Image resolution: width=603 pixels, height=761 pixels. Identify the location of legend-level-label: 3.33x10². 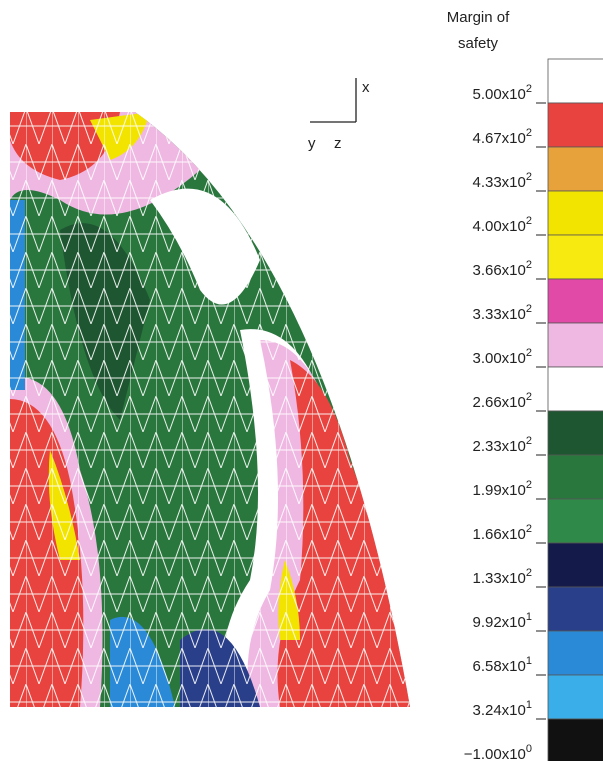
(502, 313).